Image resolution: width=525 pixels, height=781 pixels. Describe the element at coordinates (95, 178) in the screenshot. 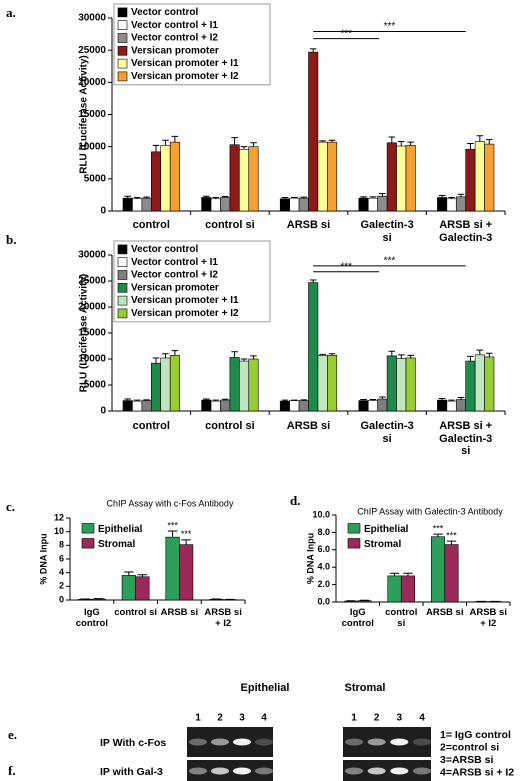

I see `y-tick-label: 5000` at that location.